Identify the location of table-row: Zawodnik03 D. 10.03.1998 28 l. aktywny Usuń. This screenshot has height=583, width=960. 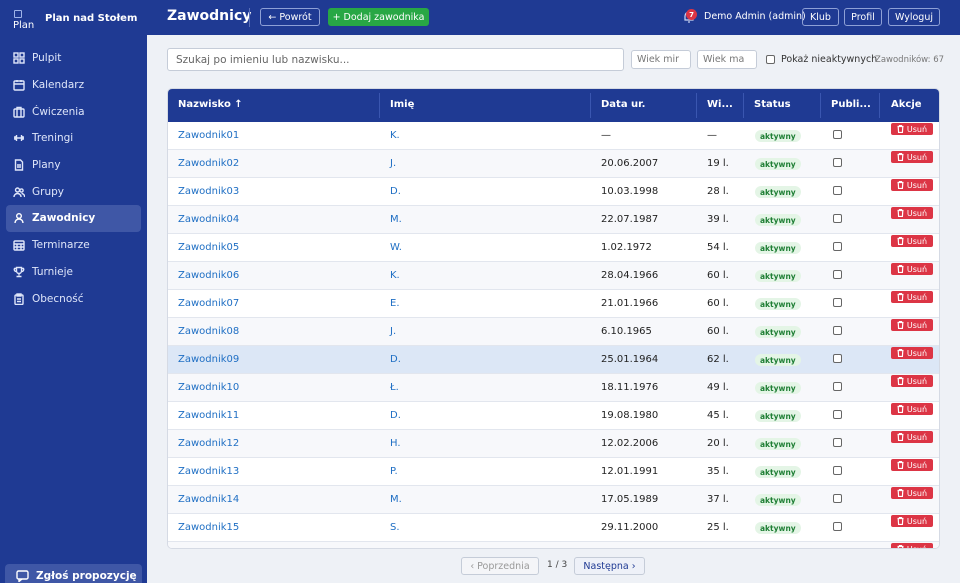
(553, 192).